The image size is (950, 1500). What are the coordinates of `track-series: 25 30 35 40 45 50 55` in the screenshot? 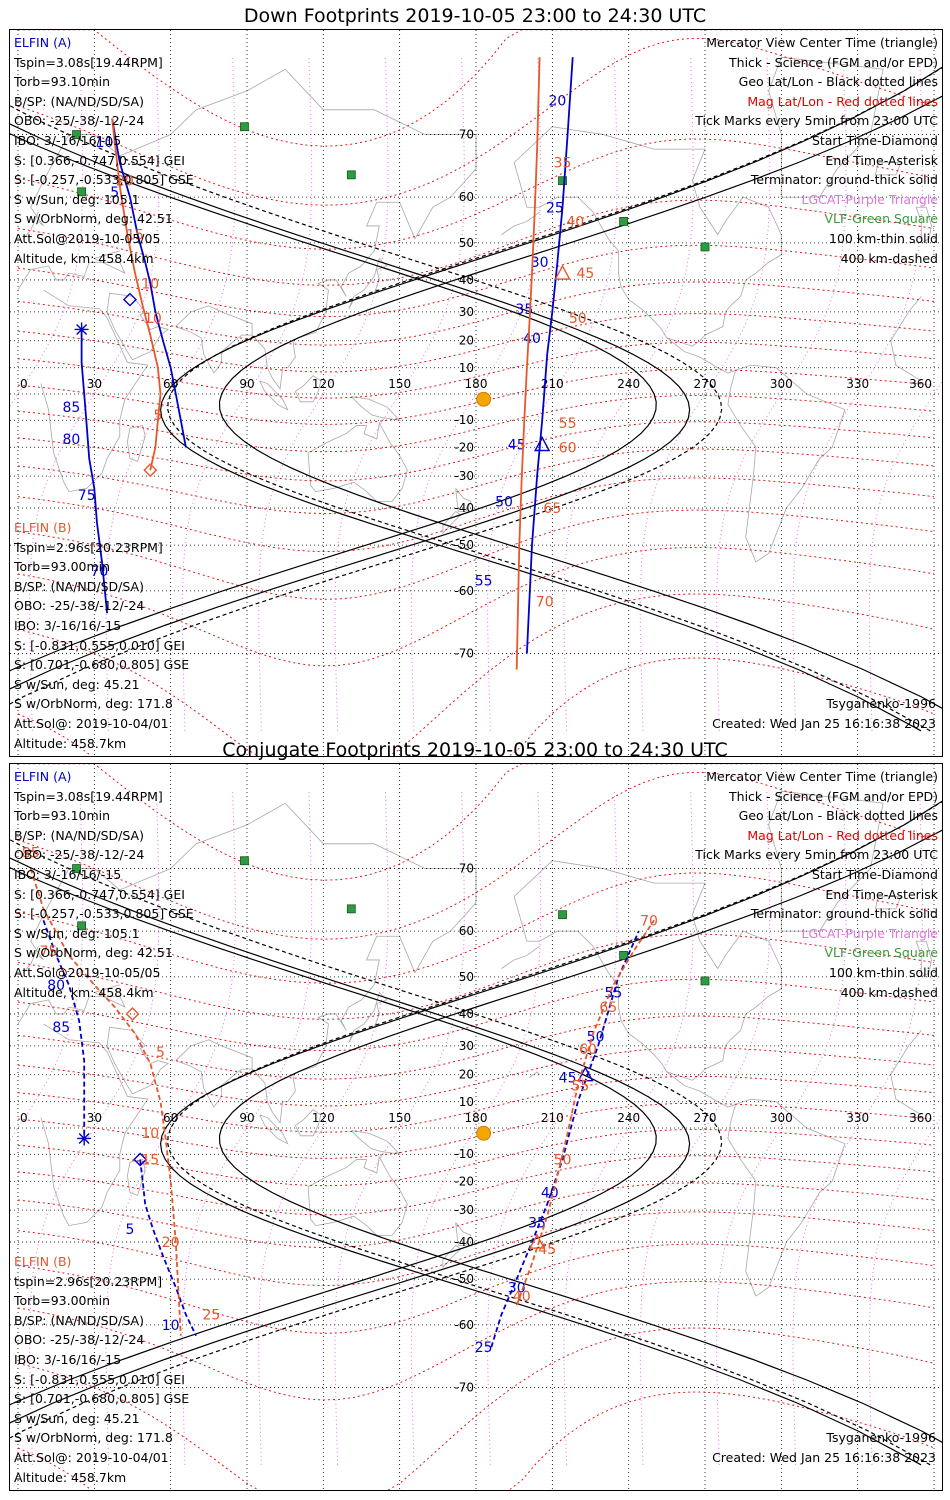 It's located at (557, 1143).